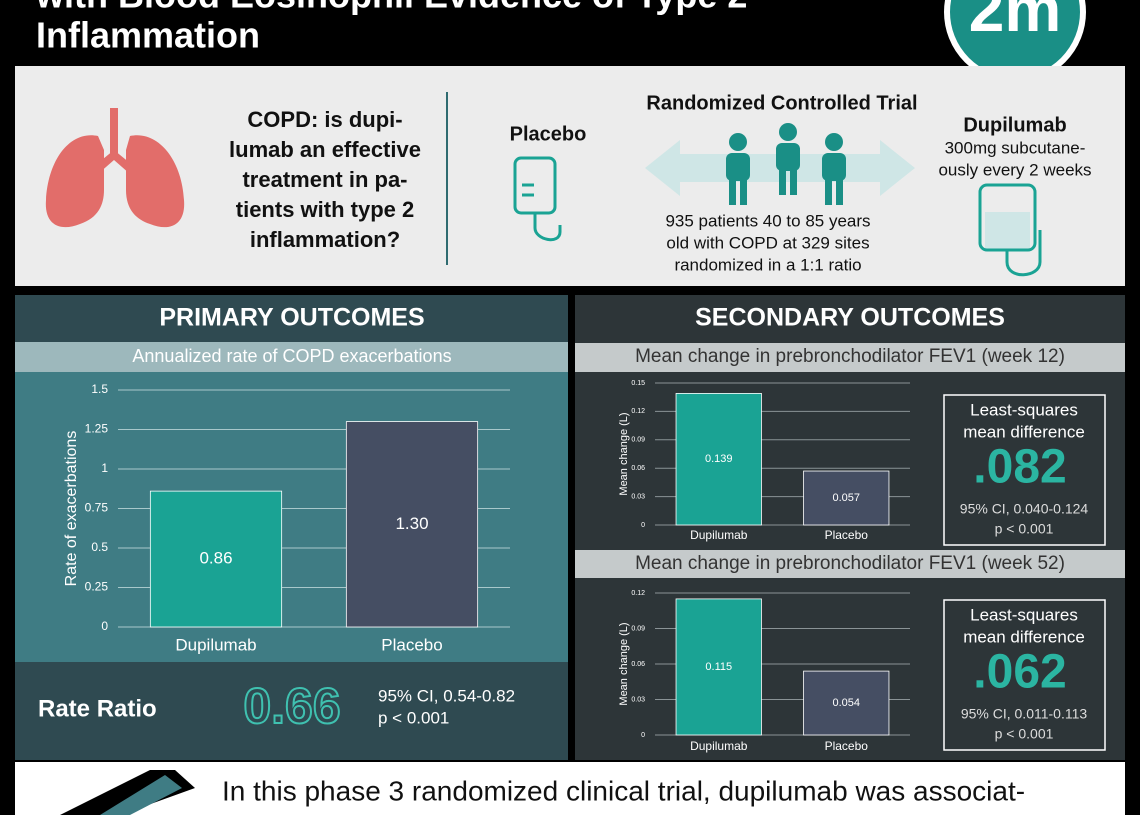 The image size is (1140, 815). I want to click on patients-line: 935 patients 40 to 85 years, so click(767, 220).